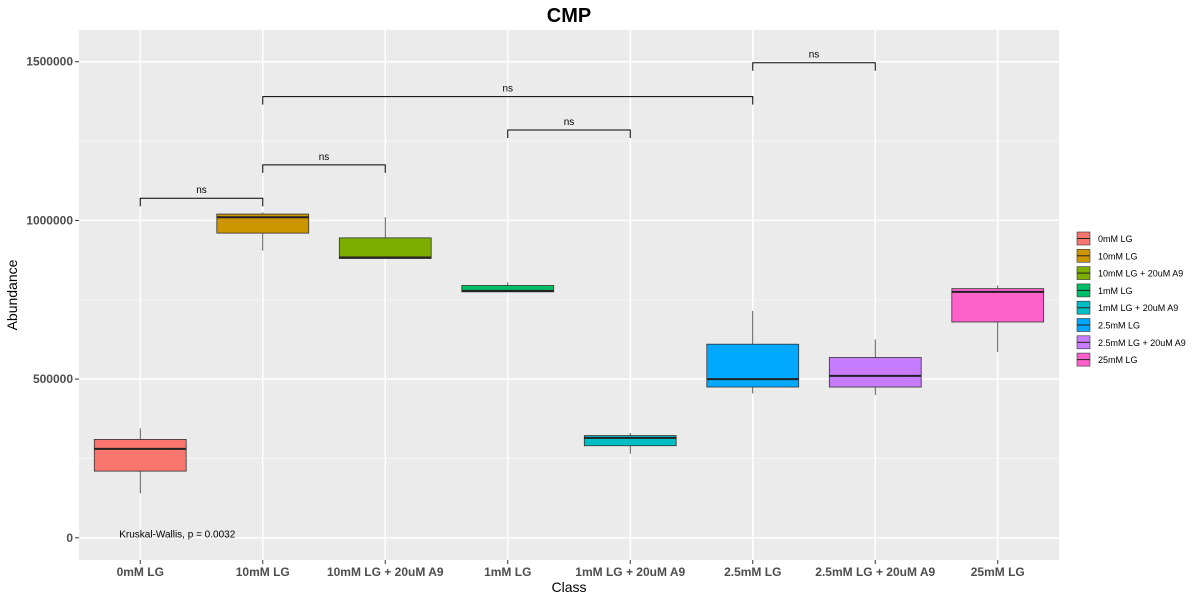 This screenshot has width=1200, height=600. What do you see at coordinates (52, 300) in the screenshot?
I see `y-axis-ticks: 0 500000 1000000 1500000` at bounding box center [52, 300].